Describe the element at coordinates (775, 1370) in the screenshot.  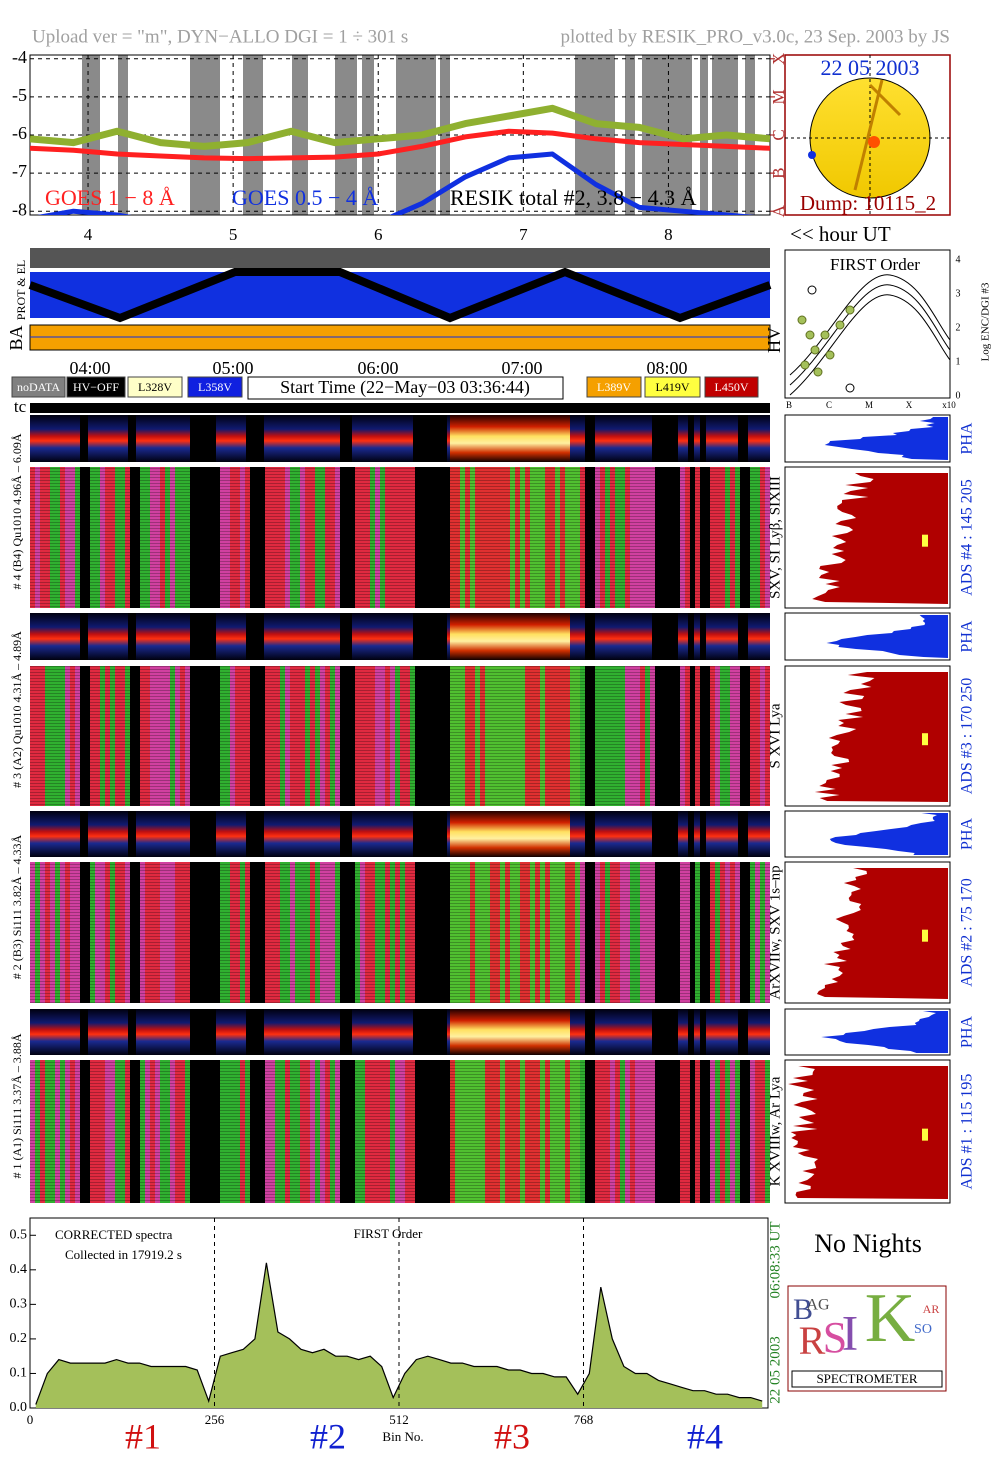
I see `side-date: 22 05 2003` at that location.